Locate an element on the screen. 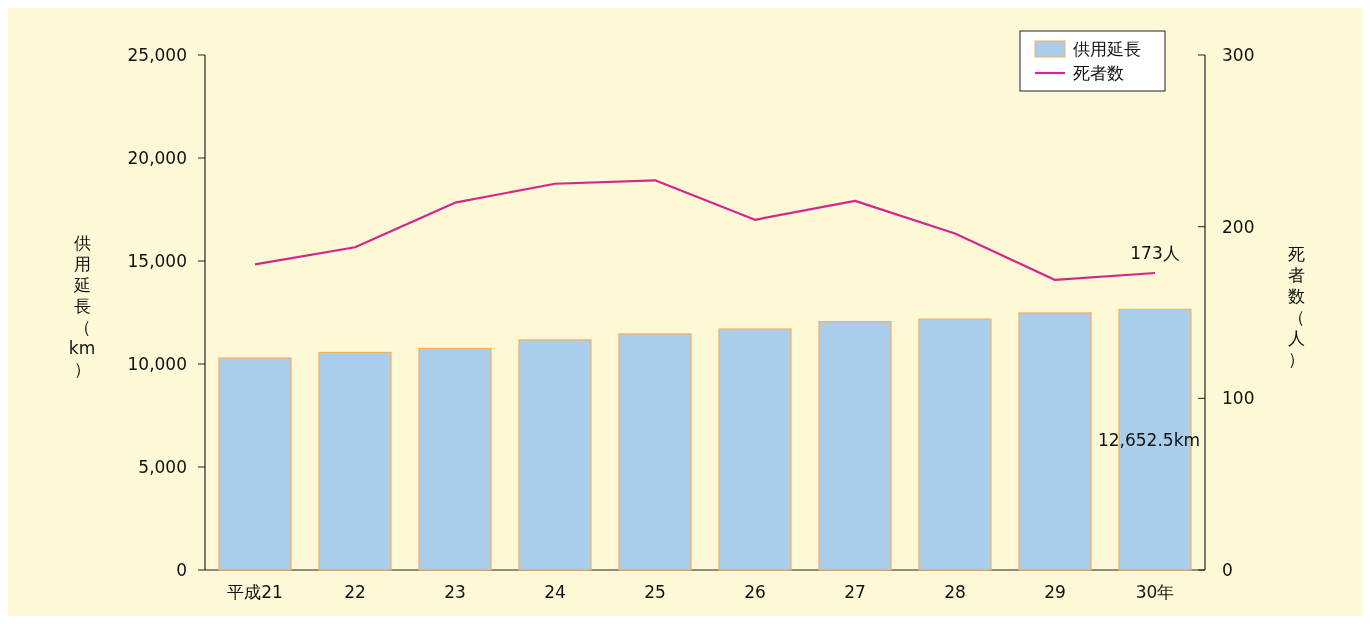 This screenshot has width=1370, height=624. y-tick-label: 25,000 is located at coordinates (157, 55).